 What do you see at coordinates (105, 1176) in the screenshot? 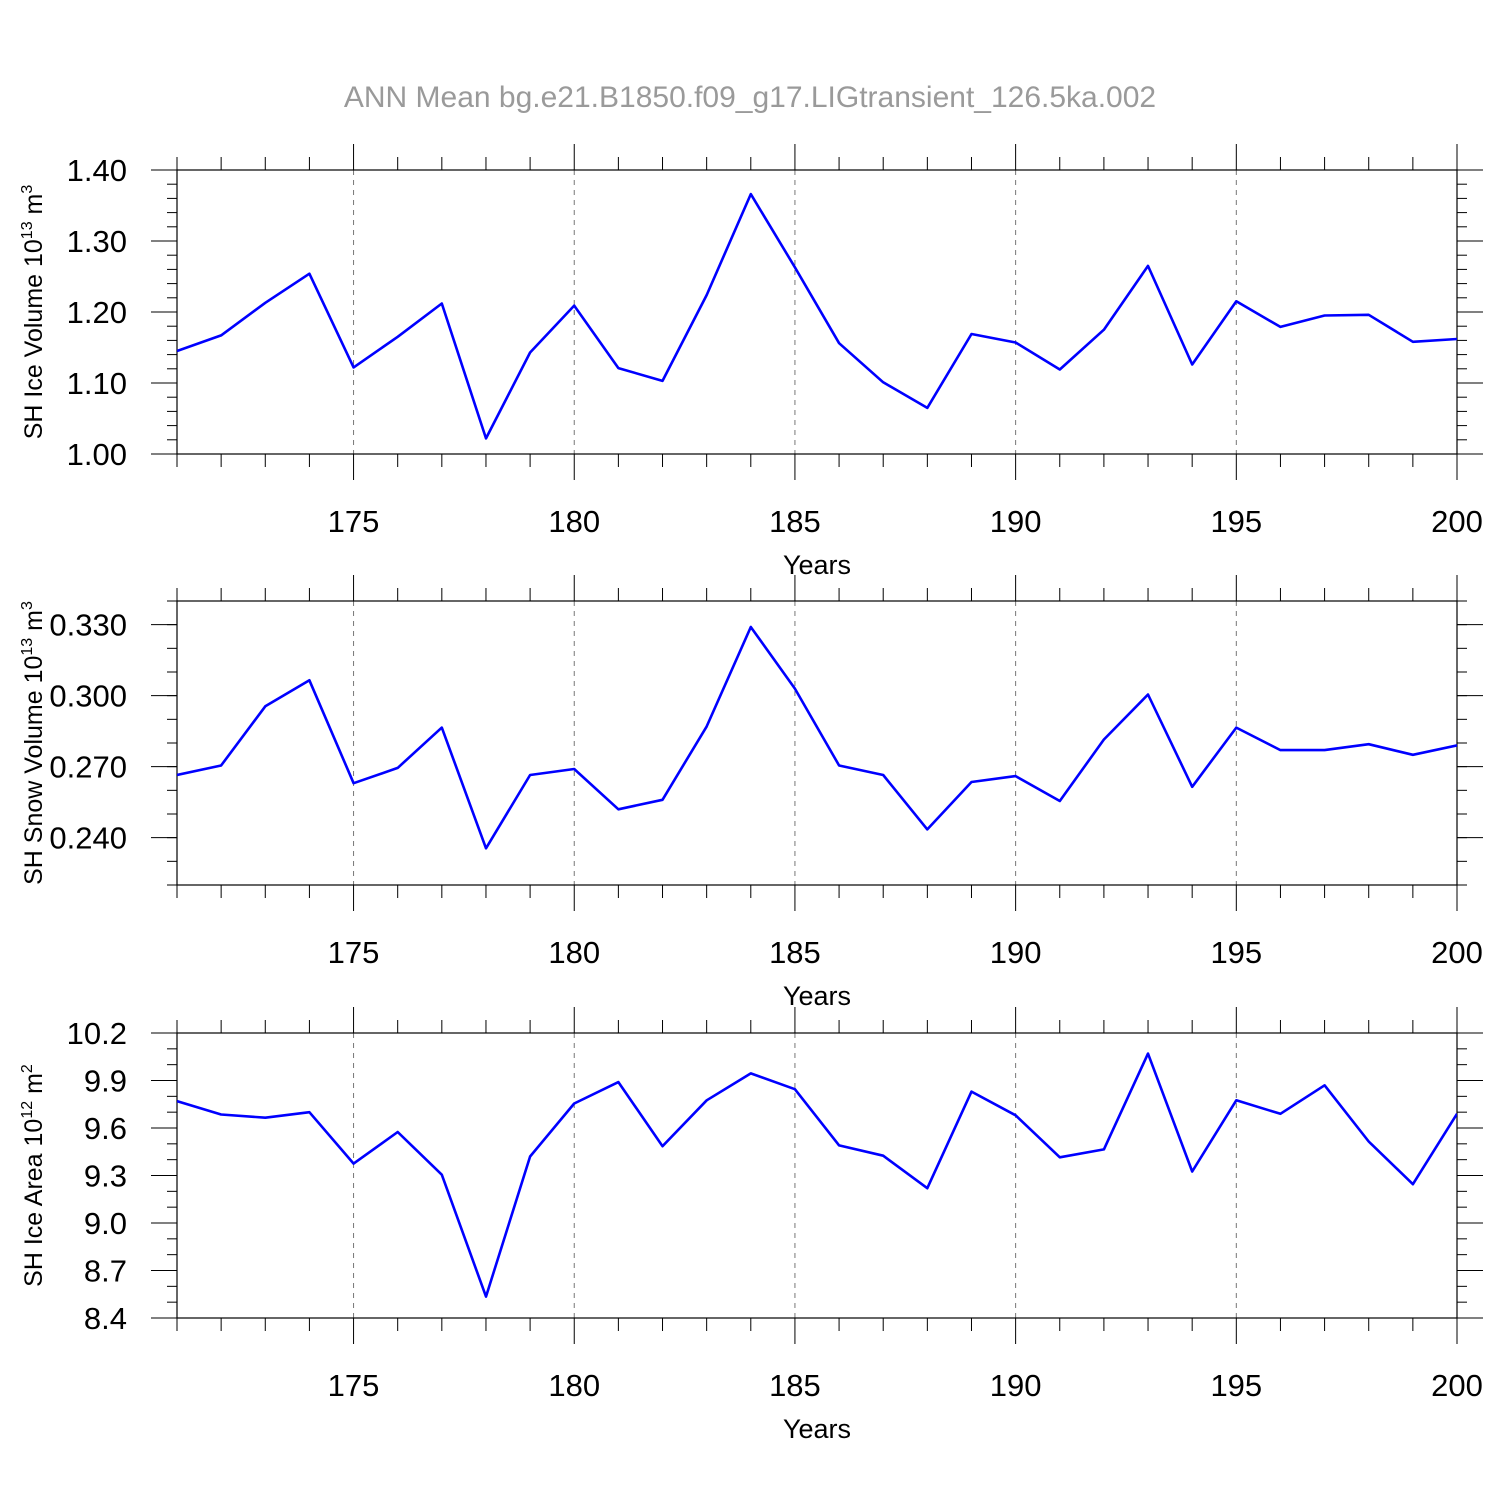
I see `y-tick-label: 9.3` at bounding box center [105, 1176].